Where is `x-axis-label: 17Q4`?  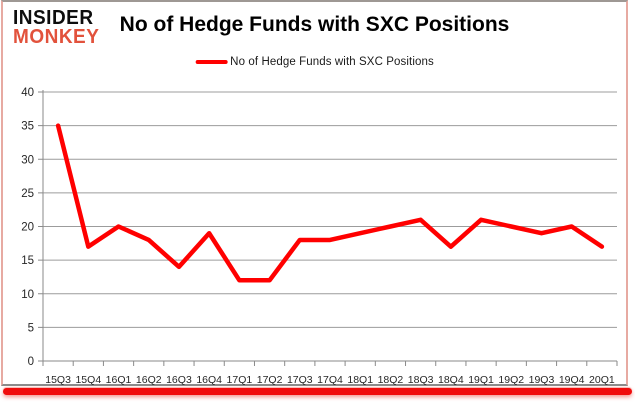 x-axis-label: 17Q4 is located at coordinates (330, 380).